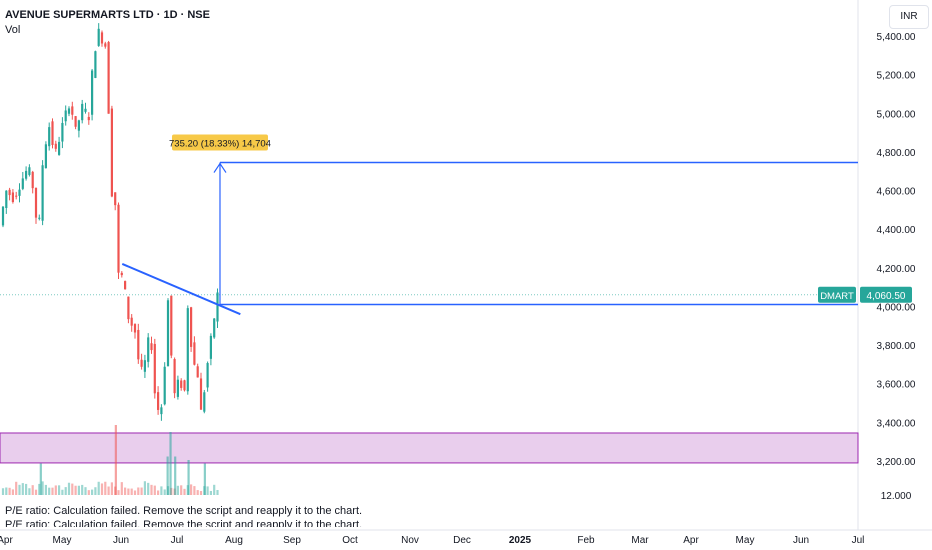  I want to click on symbol-badge, so click(837, 294).